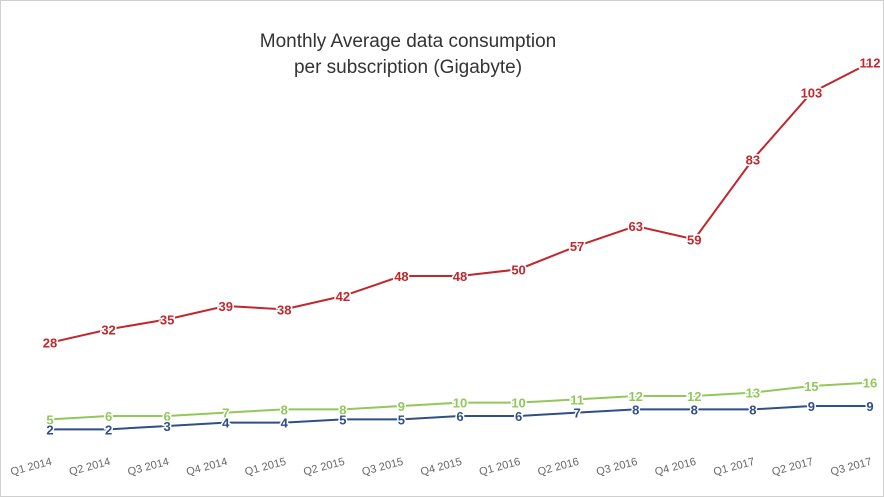 The image size is (884, 497). What do you see at coordinates (811, 386) in the screenshot?
I see `data-label: 15` at bounding box center [811, 386].